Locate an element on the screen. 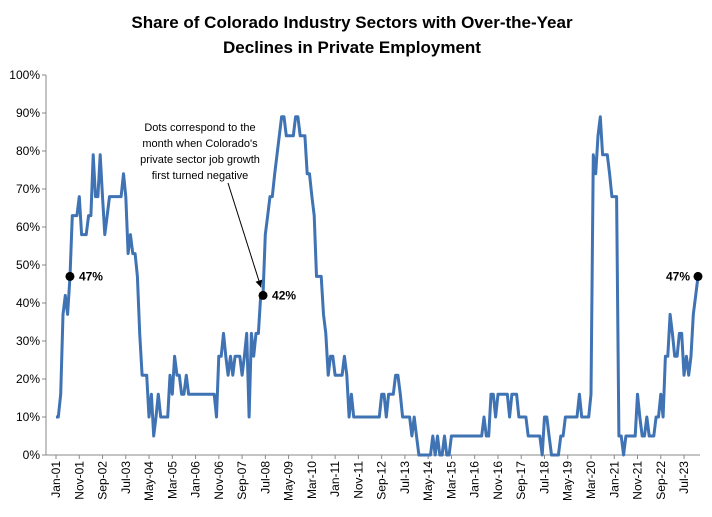 Image resolution: width=712 pixels, height=517 pixels. x-tick-label: Jan-16 is located at coordinates (475, 479).